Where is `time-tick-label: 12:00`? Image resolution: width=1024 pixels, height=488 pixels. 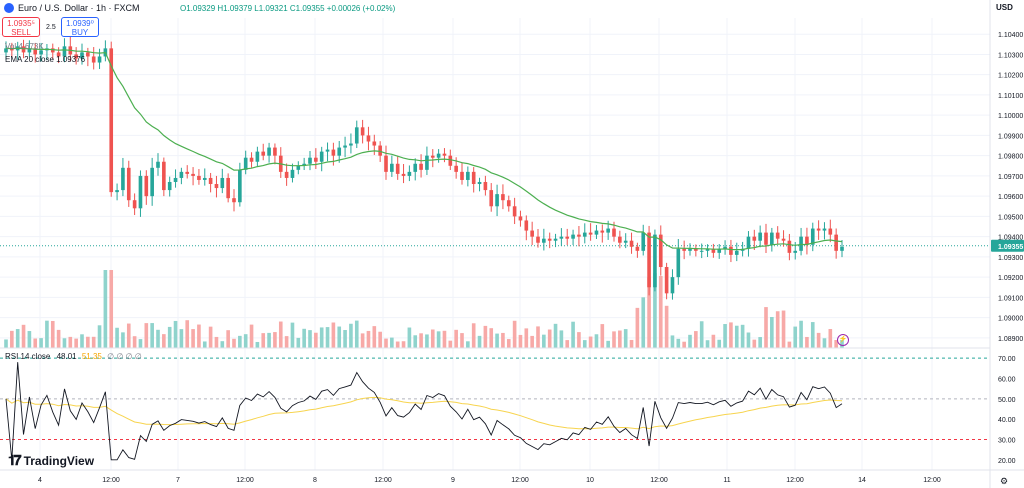 time-tick-label: 12:00 is located at coordinates (659, 480).